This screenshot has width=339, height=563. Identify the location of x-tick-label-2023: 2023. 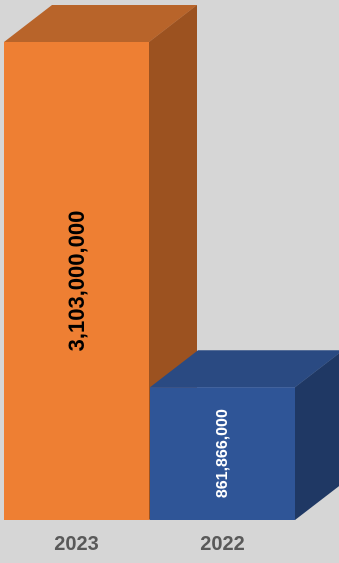
(76, 544).